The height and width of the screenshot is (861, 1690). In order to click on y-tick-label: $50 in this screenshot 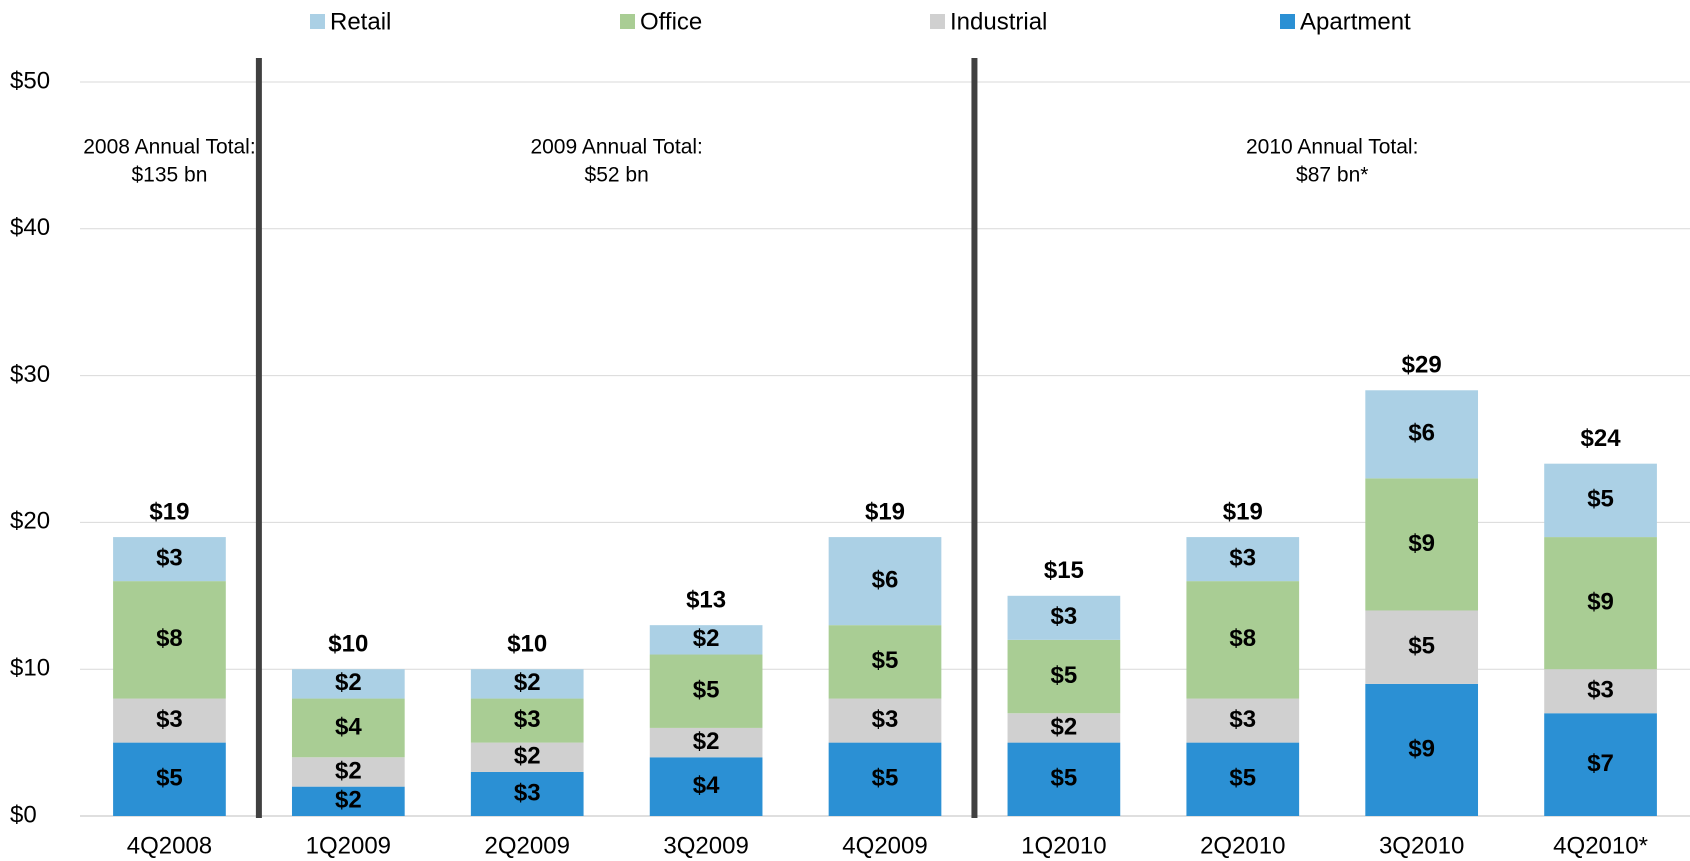, I will do `click(30, 80)`.